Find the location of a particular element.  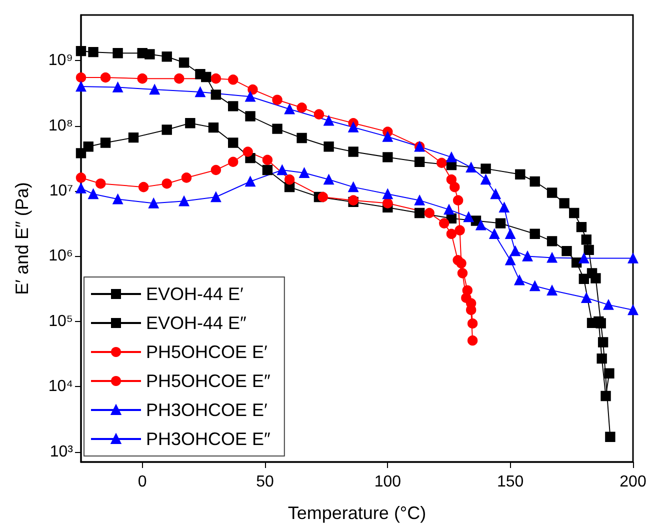

x-tick-label: 150 is located at coordinates (510, 482).